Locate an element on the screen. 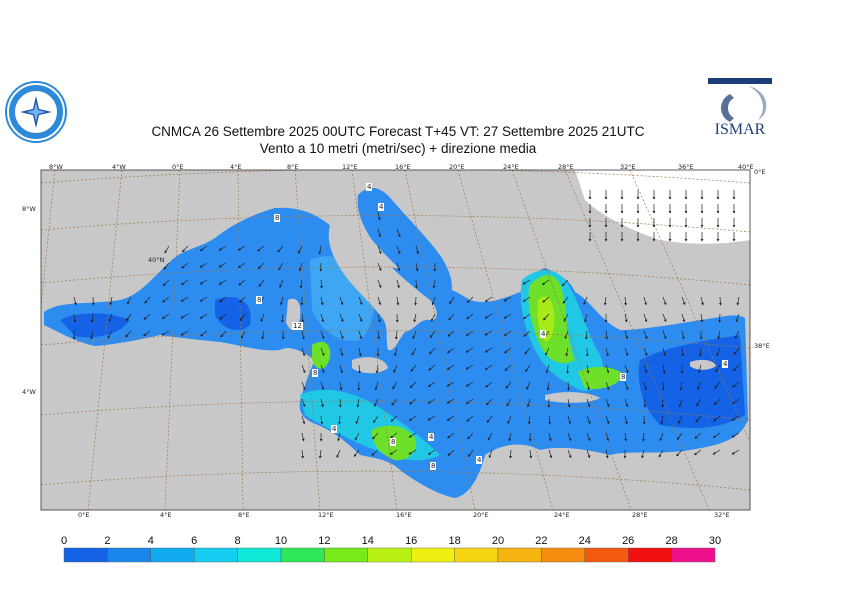  left-lat-label: 4°W is located at coordinates (29, 392).